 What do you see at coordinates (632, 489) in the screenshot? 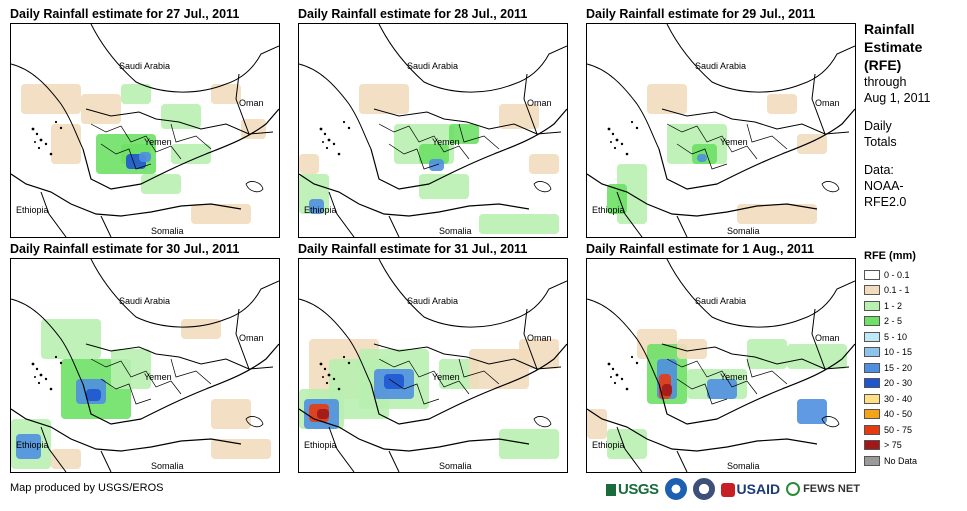
I see `usgs-logo: USGS` at bounding box center [632, 489].